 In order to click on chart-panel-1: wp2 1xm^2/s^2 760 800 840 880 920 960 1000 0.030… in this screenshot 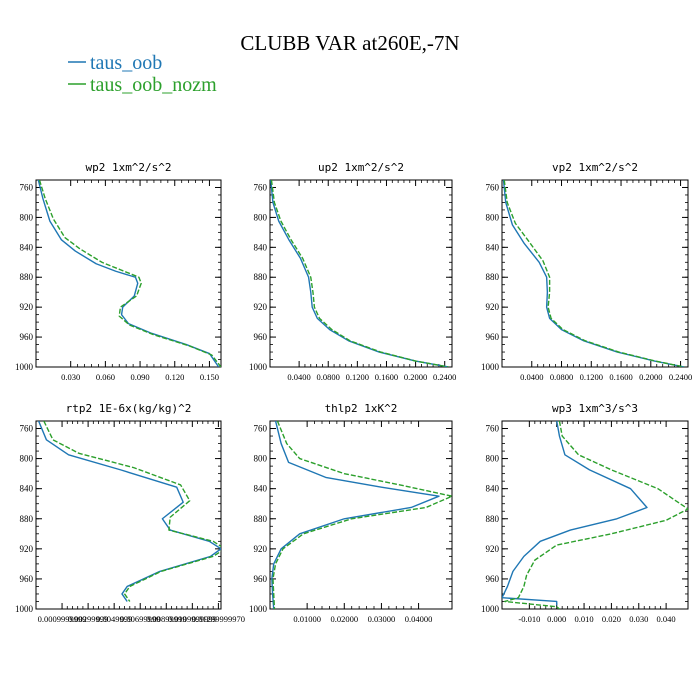, I will do `click(118, 271)`.